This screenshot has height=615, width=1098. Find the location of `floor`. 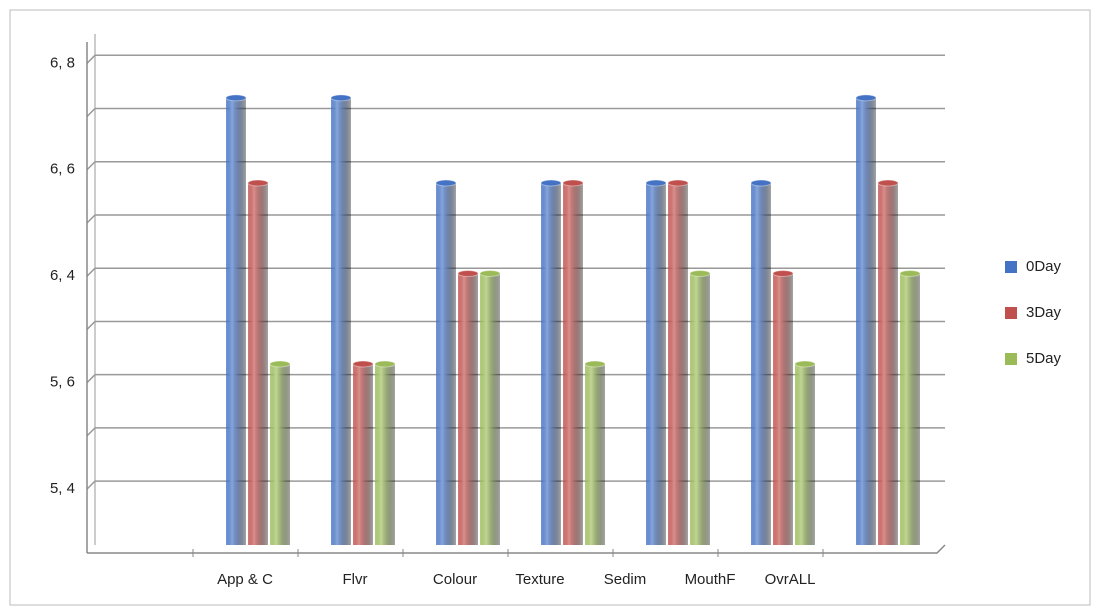

floor is located at coordinates (516, 549).